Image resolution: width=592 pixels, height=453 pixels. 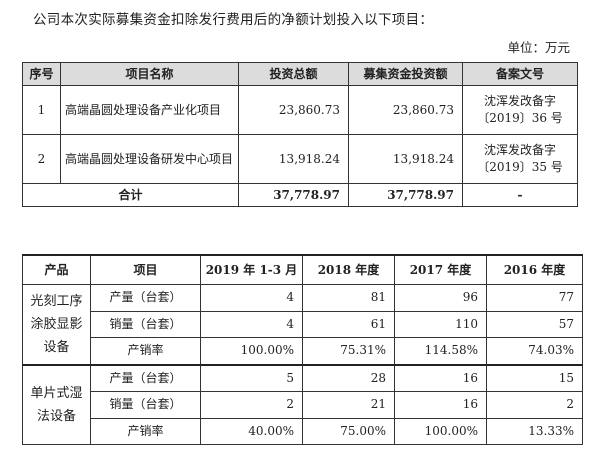 I want to click on product-name: 单片式湿法设备, so click(x=56, y=404).